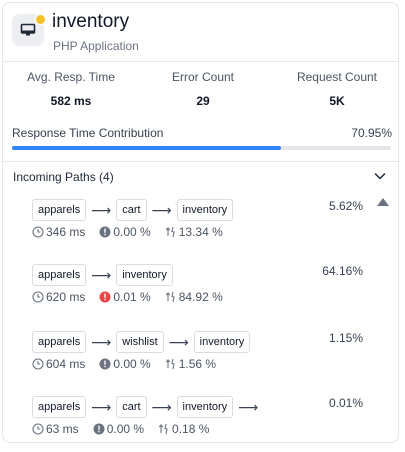 The height and width of the screenshot is (452, 405). I want to click on response-time-stat: 346 ms, so click(58, 232).